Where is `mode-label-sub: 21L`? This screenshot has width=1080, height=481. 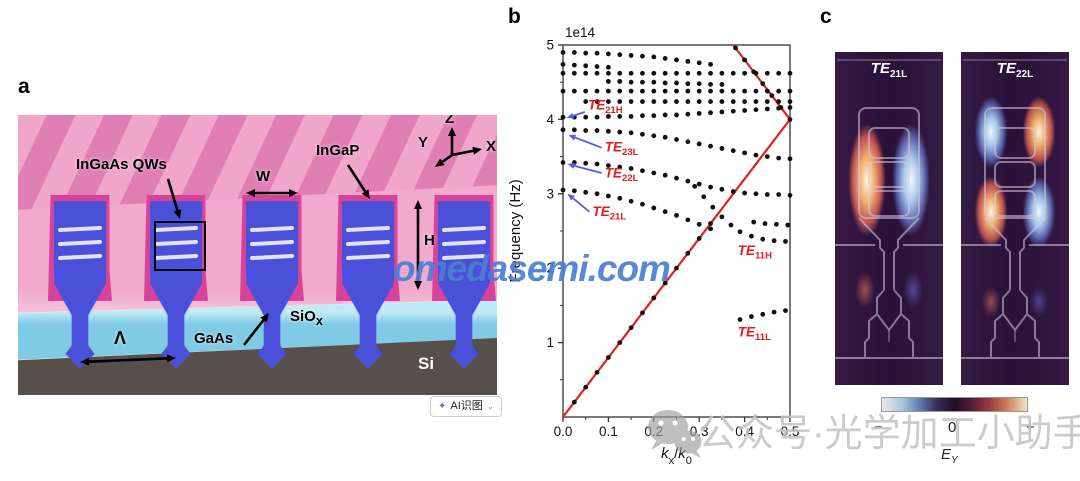
mode-label-sub: 21L is located at coordinates (898, 74).